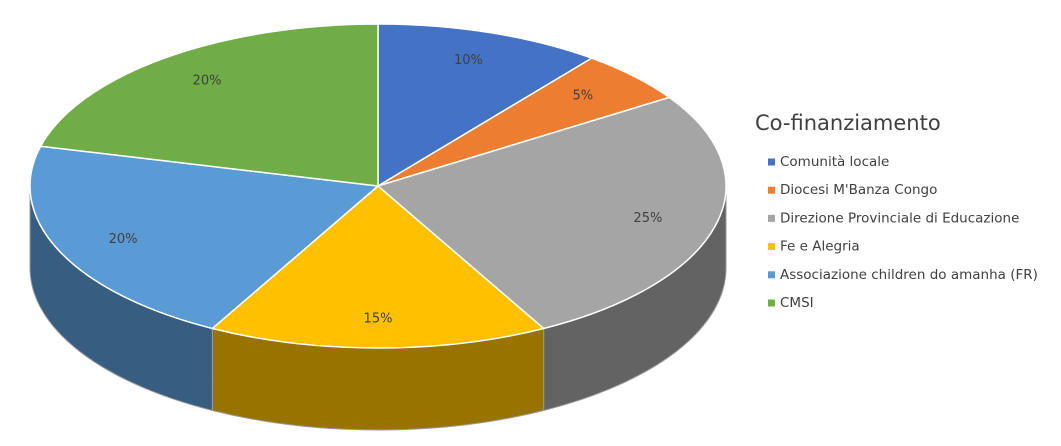 The height and width of the screenshot is (446, 1061). What do you see at coordinates (834, 162) in the screenshot?
I see `legend-label: Comunità locale` at bounding box center [834, 162].